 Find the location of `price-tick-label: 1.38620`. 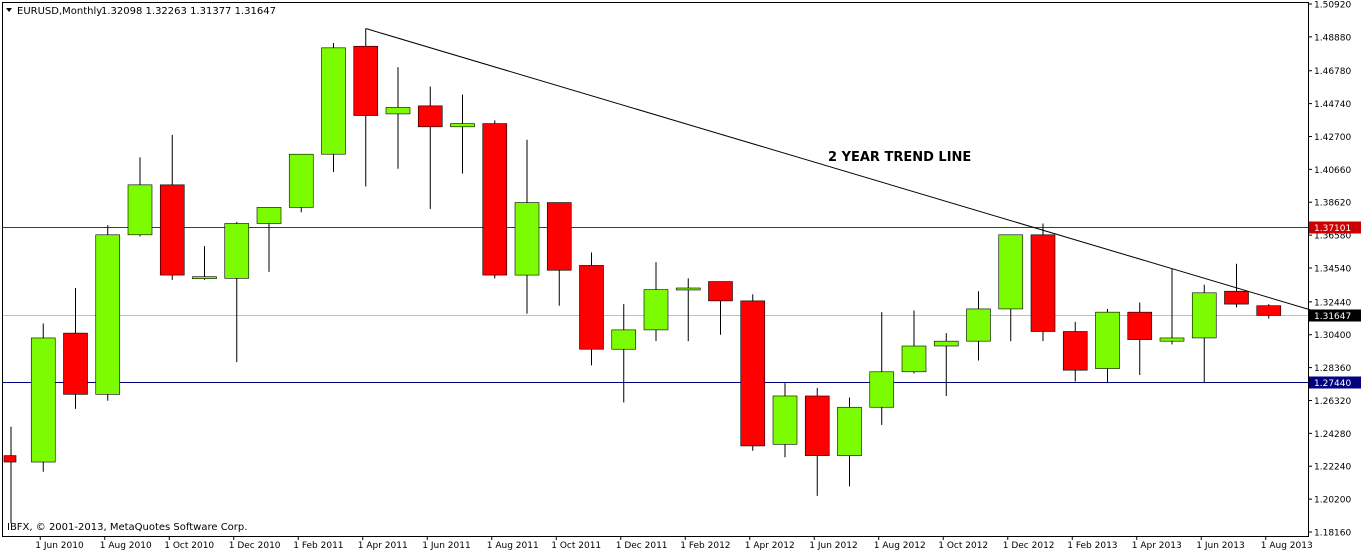

price-tick-label: 1.38620 is located at coordinates (1332, 204).